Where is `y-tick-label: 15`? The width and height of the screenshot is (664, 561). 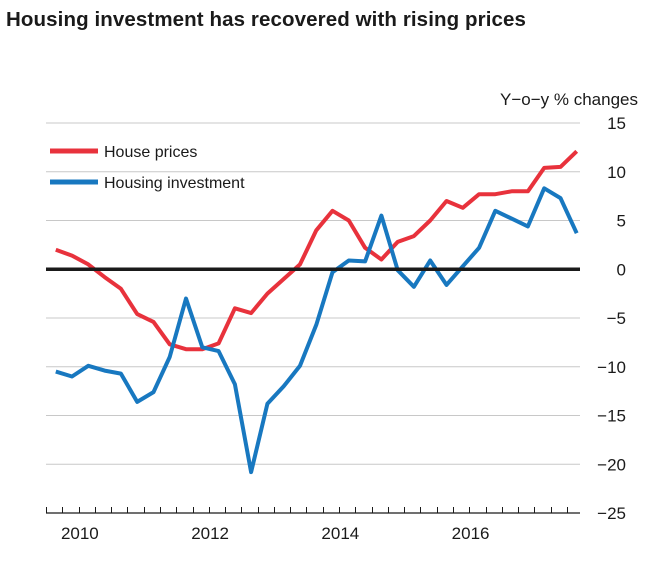 y-tick-label: 15 is located at coordinates (616, 123).